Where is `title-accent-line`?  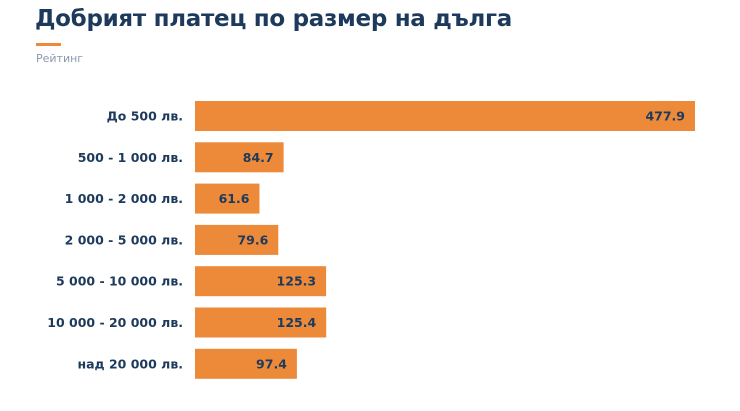 title-accent-line is located at coordinates (48, 44).